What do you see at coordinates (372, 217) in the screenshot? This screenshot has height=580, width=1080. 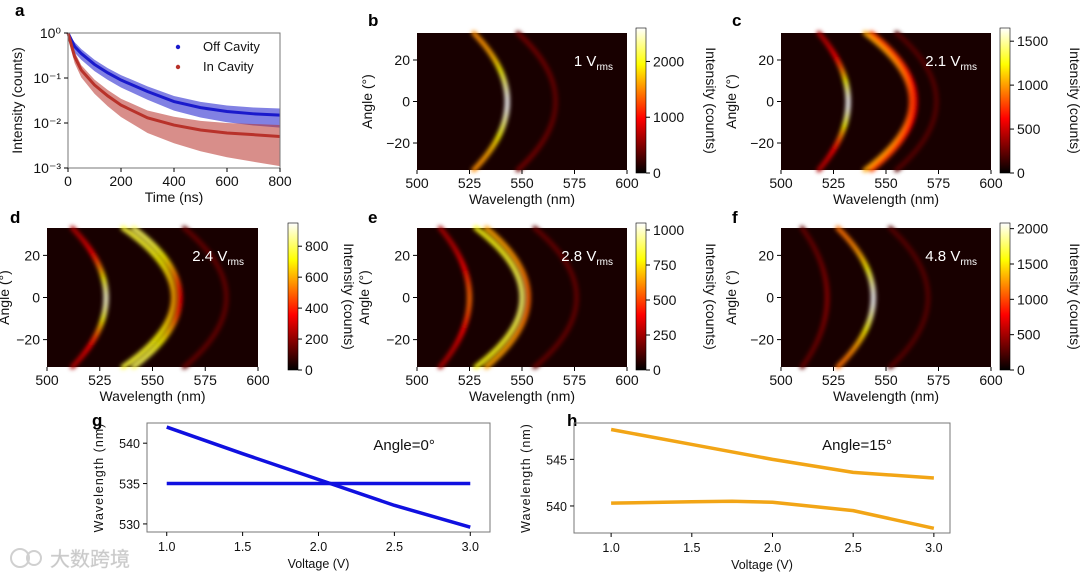 I see `panel-label: e` at bounding box center [372, 217].